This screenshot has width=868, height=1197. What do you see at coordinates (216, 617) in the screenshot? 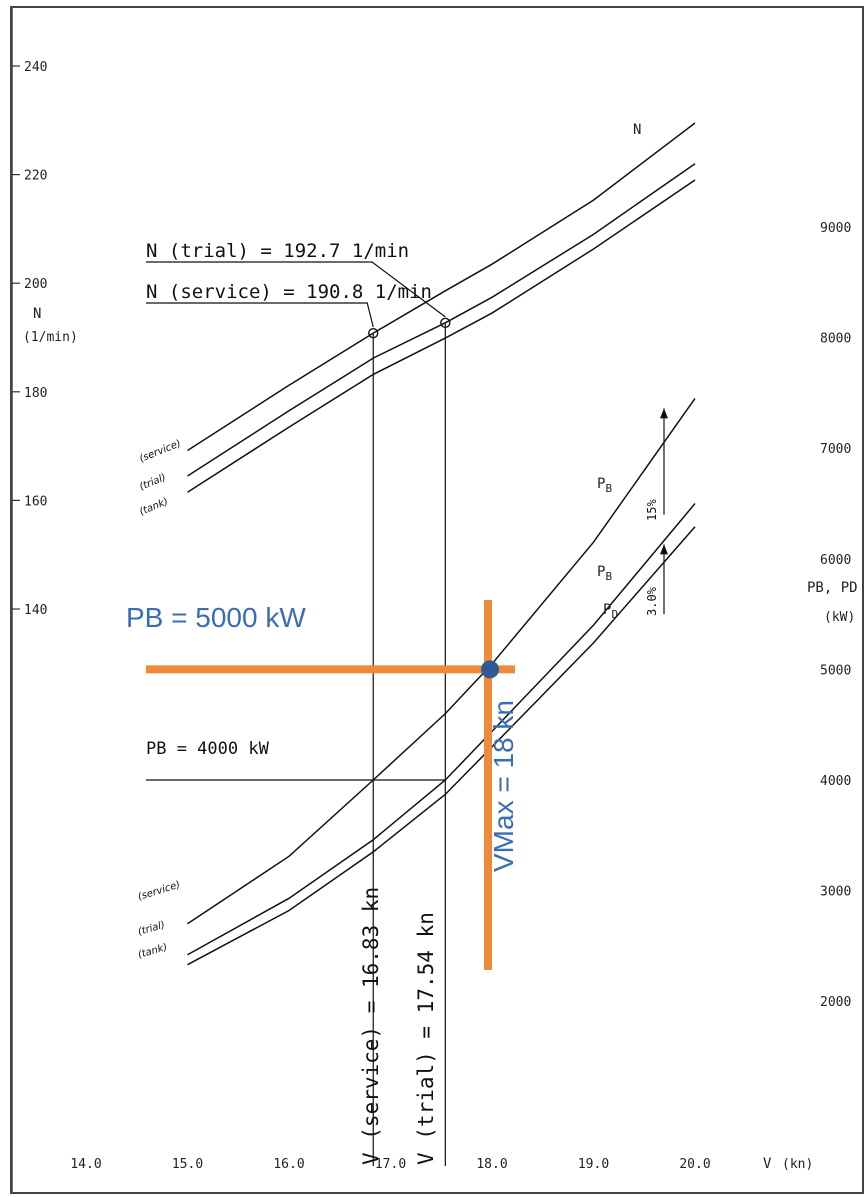
I see `pb-5000-callout: PB = 5000 kW` at bounding box center [216, 617].